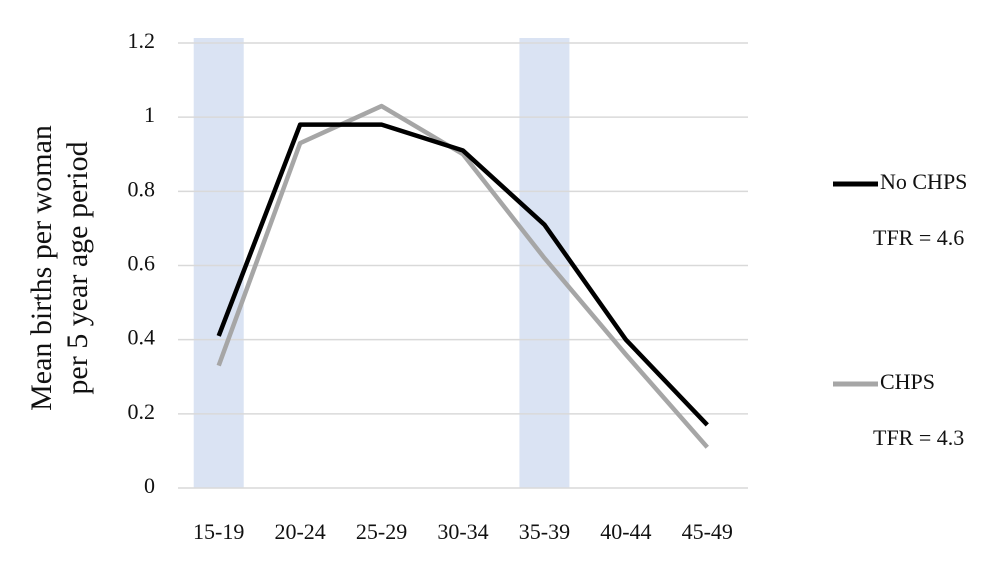  I want to click on y-axis-label-line: per 5 year age period, so click(77, 267).